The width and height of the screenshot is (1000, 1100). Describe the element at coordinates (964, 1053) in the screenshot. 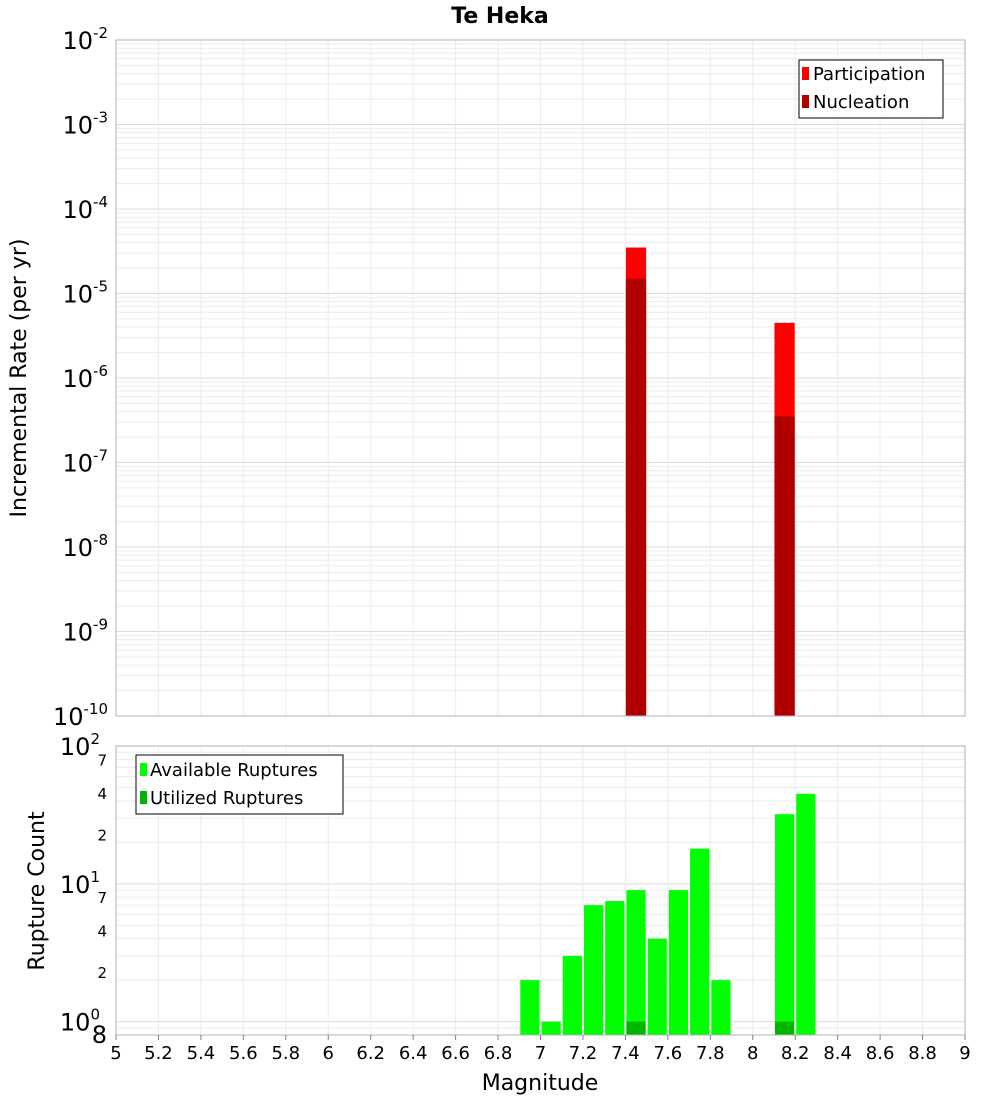

I see `x-tick-label: 9` at that location.